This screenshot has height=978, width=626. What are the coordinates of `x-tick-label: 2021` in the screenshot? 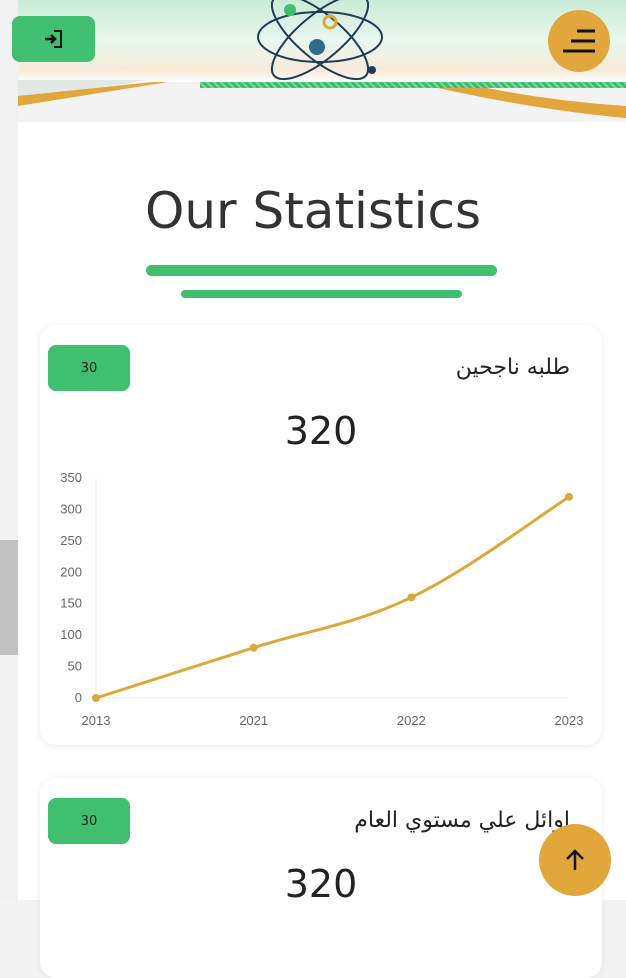 It's located at (253, 720).